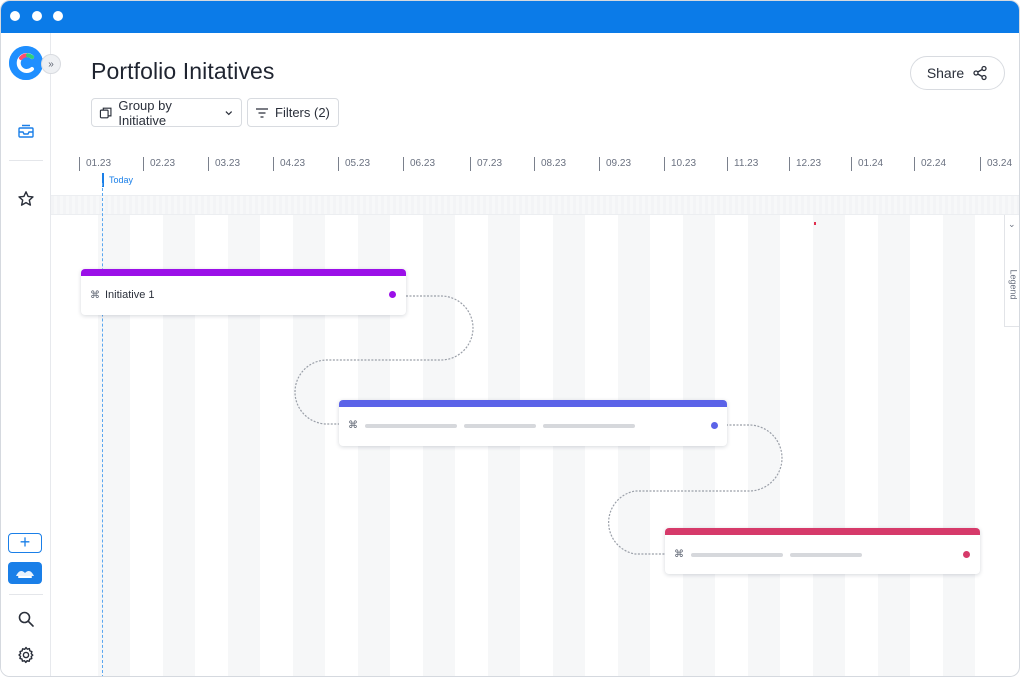 The width and height of the screenshot is (1020, 677). What do you see at coordinates (58, 16) in the screenshot?
I see `window-dot-maximize` at bounding box center [58, 16].